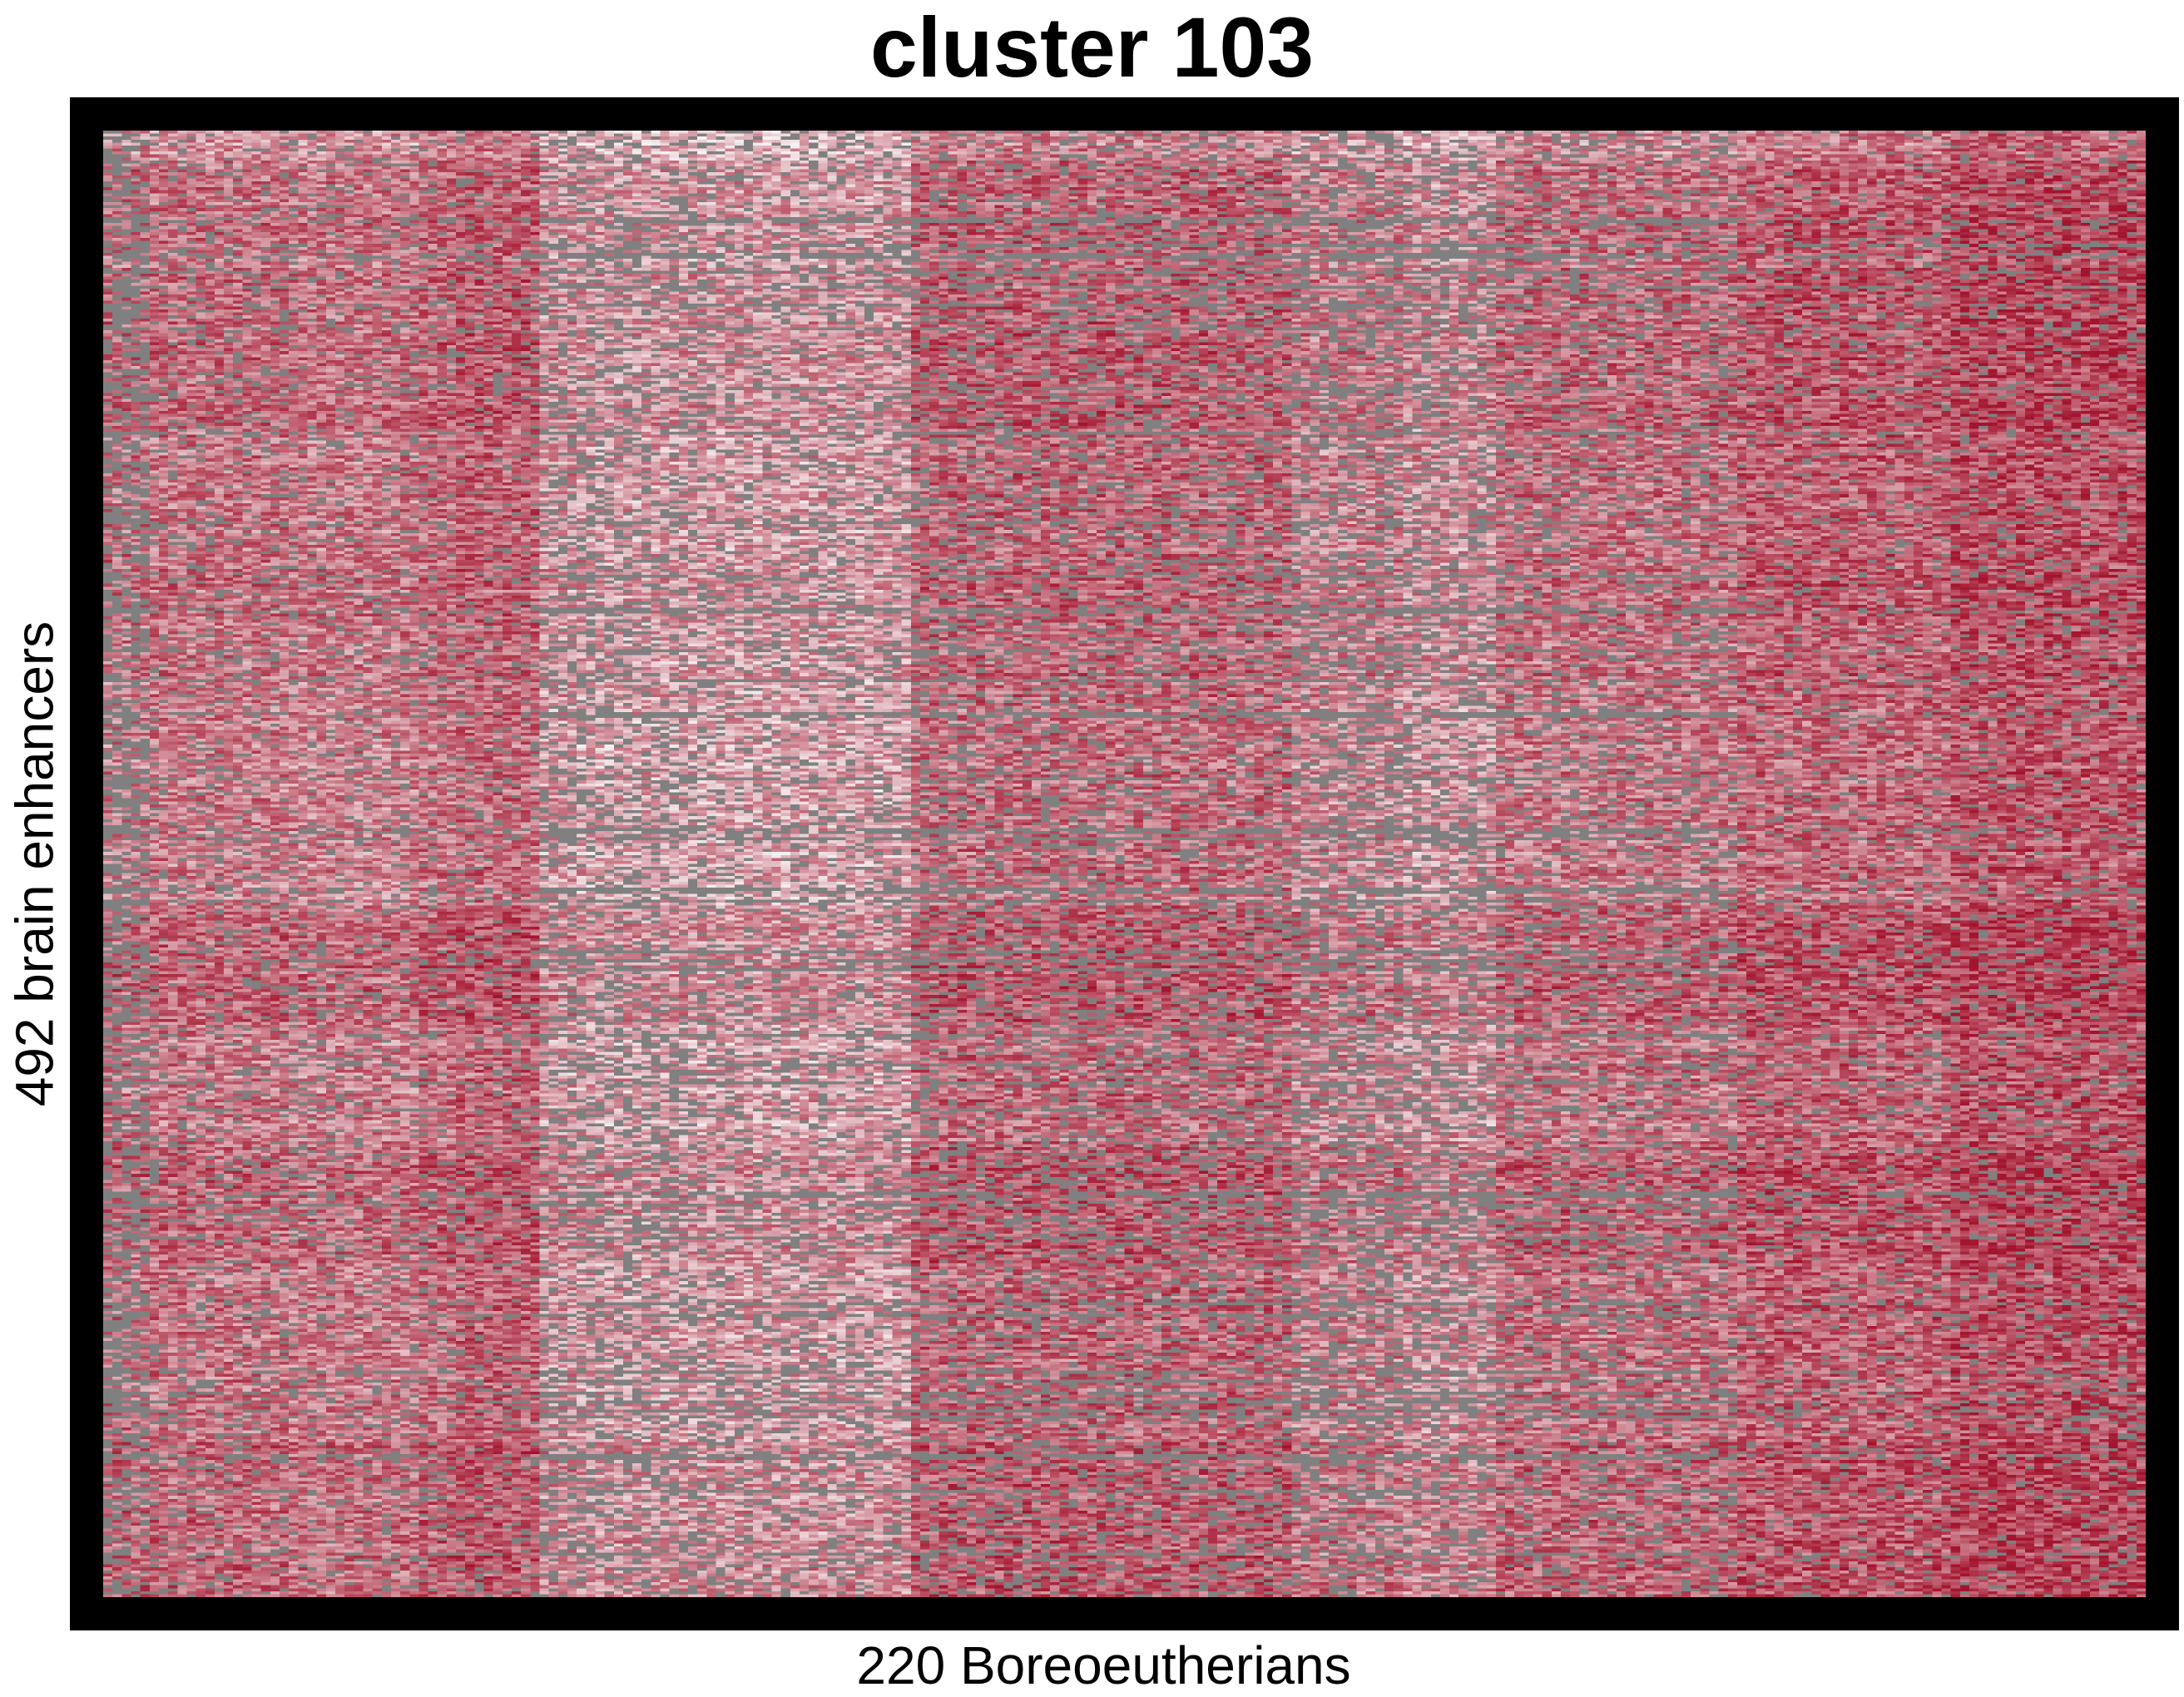 The width and height of the screenshot is (2184, 1697). I want to click on chart-title: cluster 103, so click(1091, 47).